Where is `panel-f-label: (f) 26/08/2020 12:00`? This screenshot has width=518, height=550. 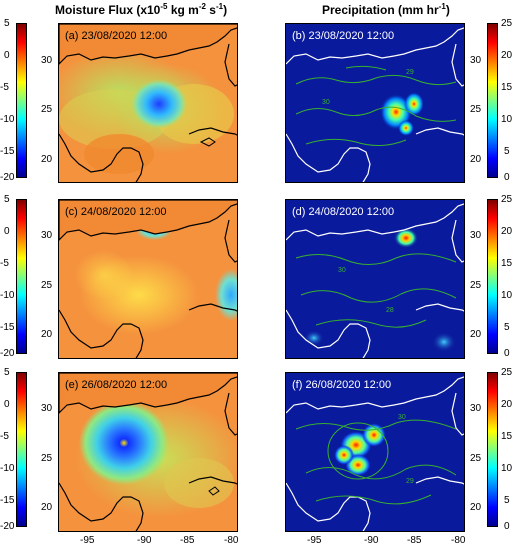 panel-f-label: (f) 26/08/2020 12:00 is located at coordinates (342, 385).